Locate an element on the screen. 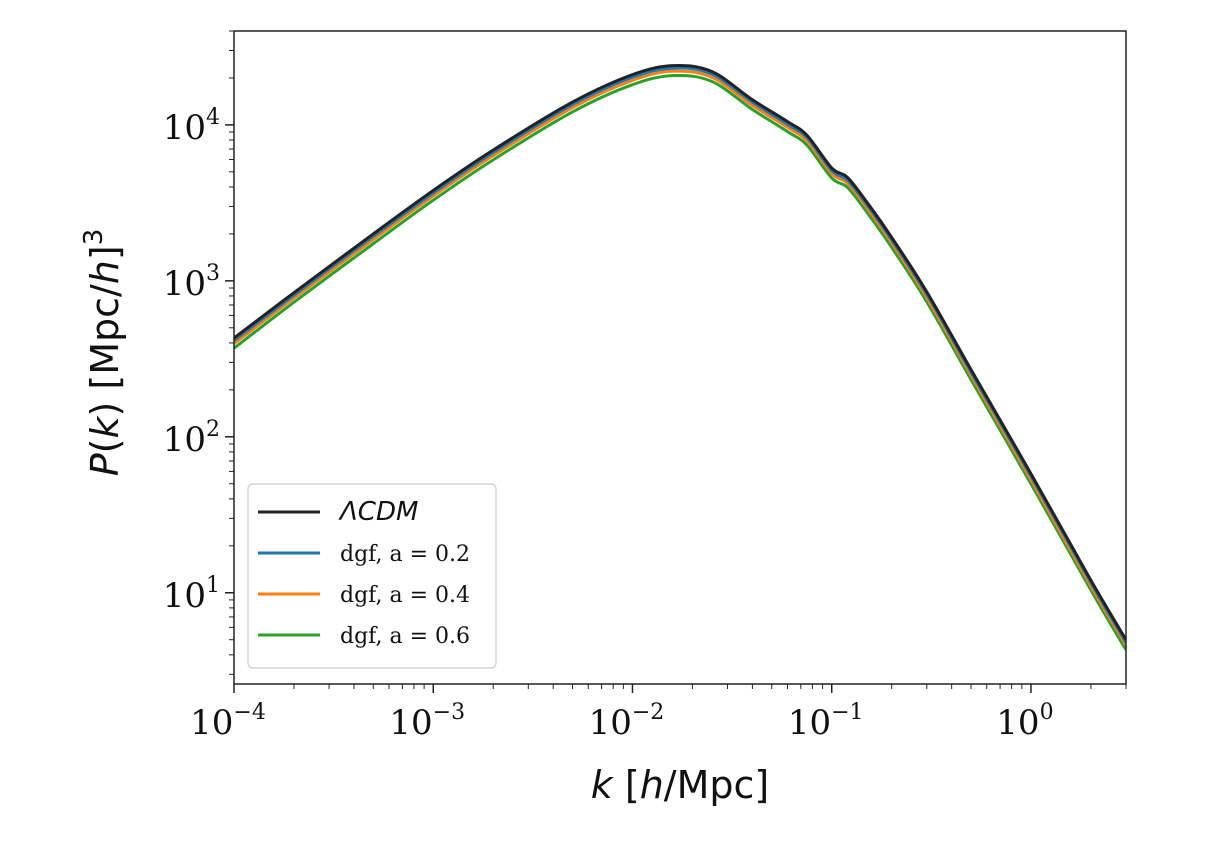 The image size is (1214, 842). y-axis-label: P(k) [Mpc/h]3 is located at coordinates (103, 353).